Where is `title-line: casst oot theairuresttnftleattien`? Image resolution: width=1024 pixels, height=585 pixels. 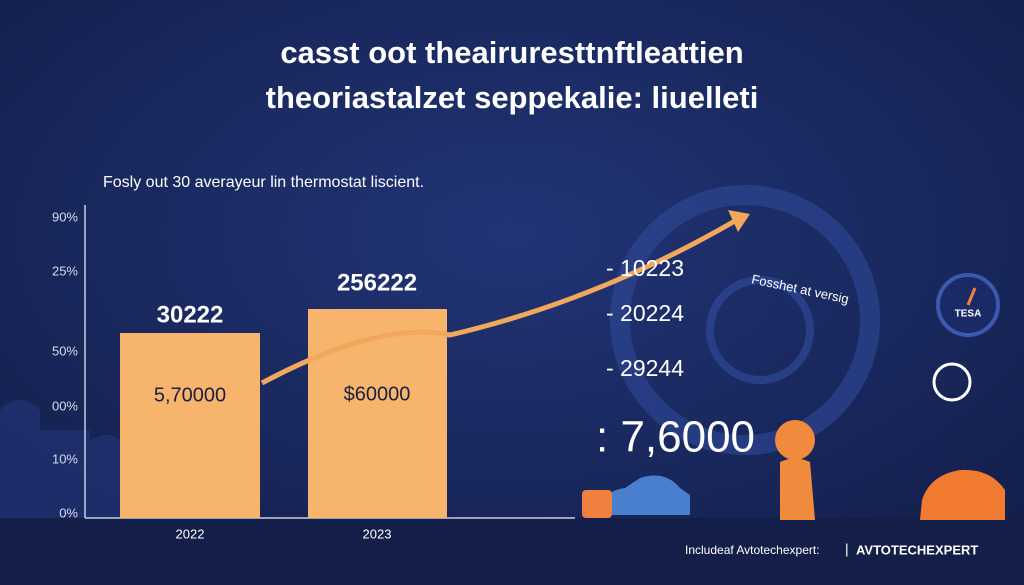 title-line: casst oot theairuresttnftleattien is located at coordinates (511, 52).